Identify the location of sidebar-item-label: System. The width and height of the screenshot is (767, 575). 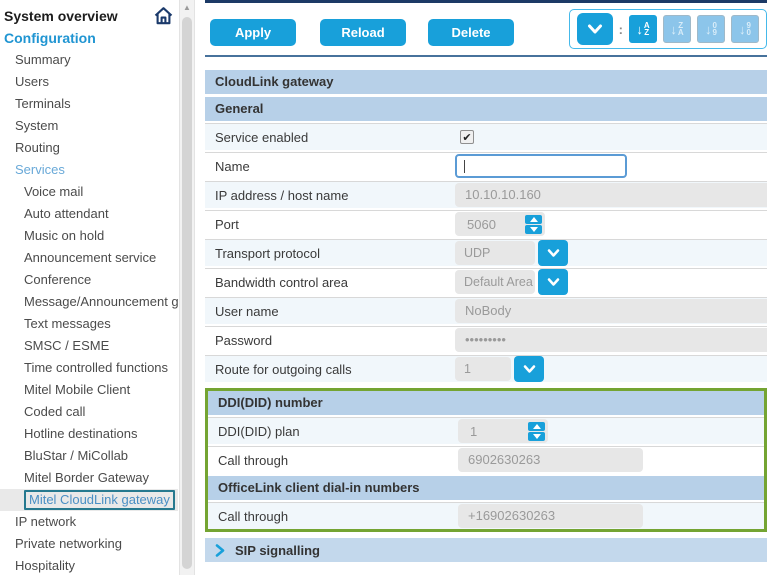
(37, 125).